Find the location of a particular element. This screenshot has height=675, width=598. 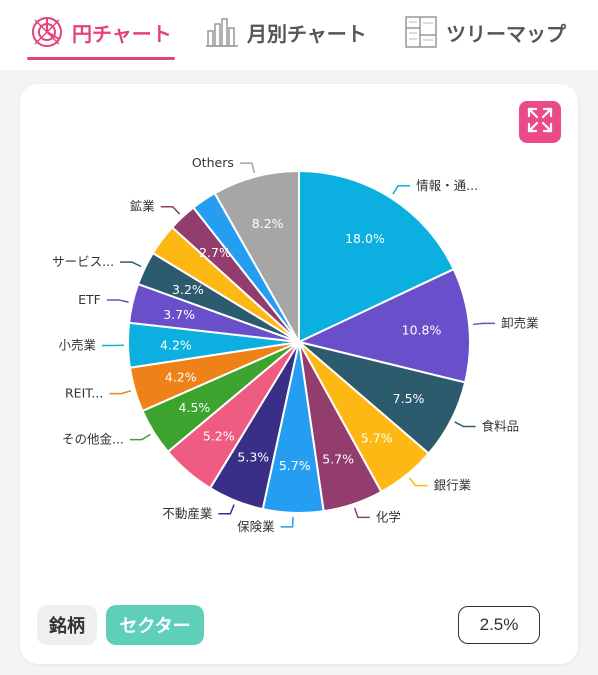

slice-percent-label: 18.0% is located at coordinates (365, 238).